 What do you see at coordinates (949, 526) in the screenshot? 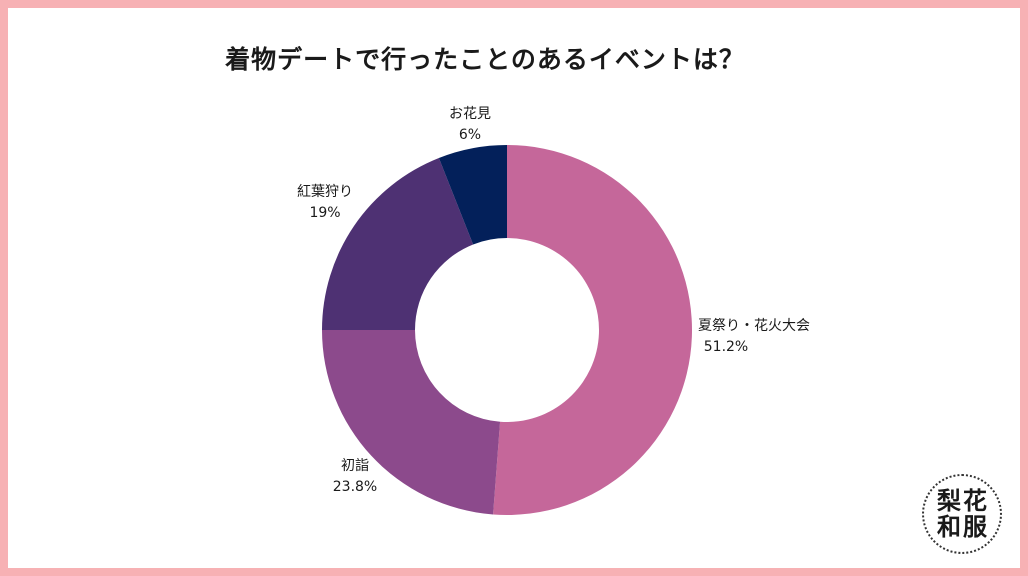
I see `logo-char: 和` at bounding box center [949, 526].